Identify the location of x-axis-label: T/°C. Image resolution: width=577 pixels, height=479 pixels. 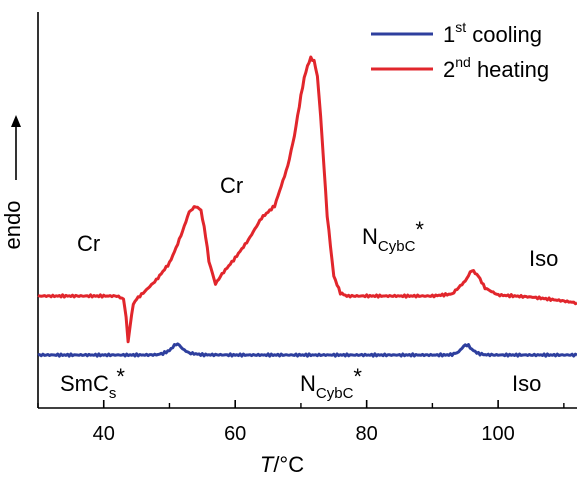
(282, 464).